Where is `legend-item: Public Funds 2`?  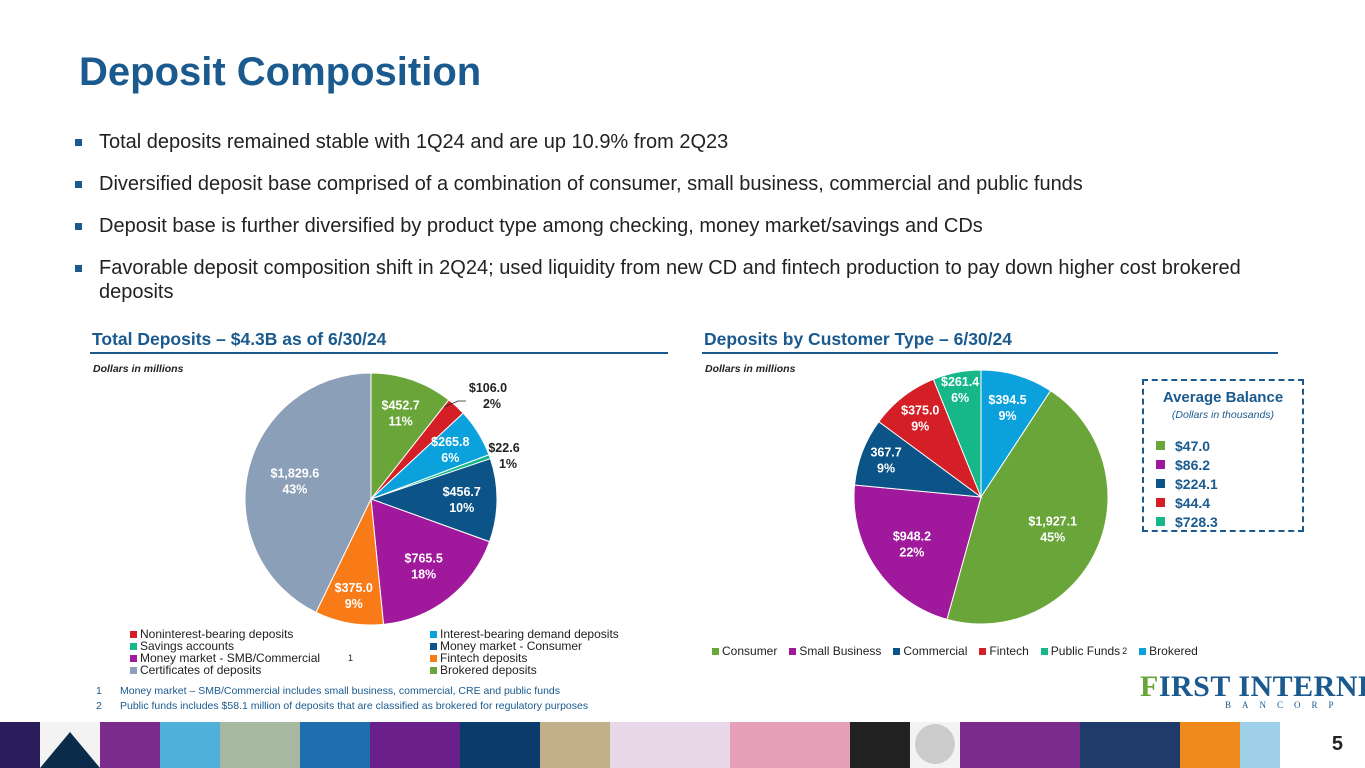
legend-item: Public Funds 2 is located at coordinates (1083, 651).